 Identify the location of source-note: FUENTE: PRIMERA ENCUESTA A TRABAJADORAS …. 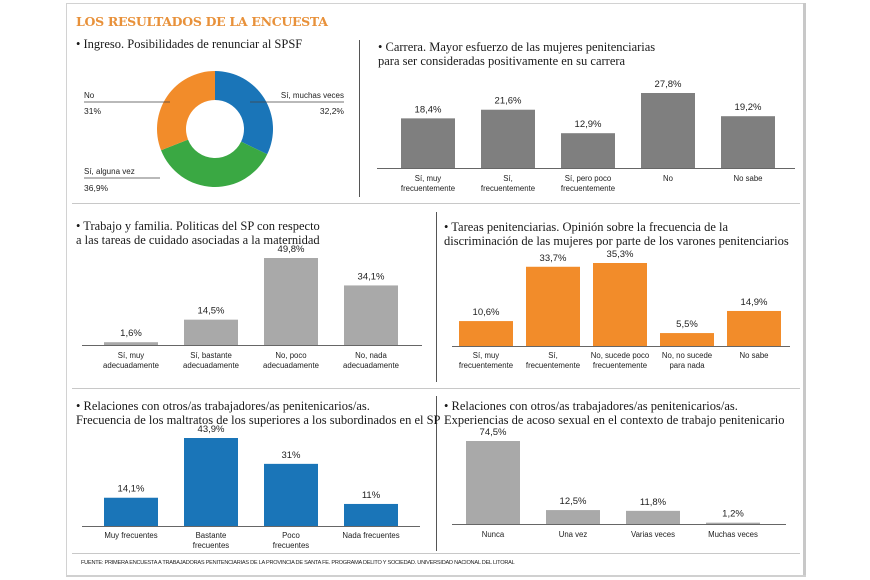
(298, 563).